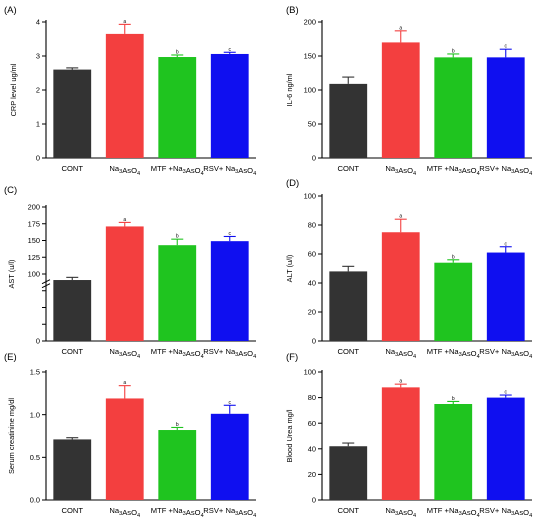  What do you see at coordinates (11, 436) in the screenshot?
I see `y-axis-label: Serum creatinine mg/dl` at bounding box center [11, 436].